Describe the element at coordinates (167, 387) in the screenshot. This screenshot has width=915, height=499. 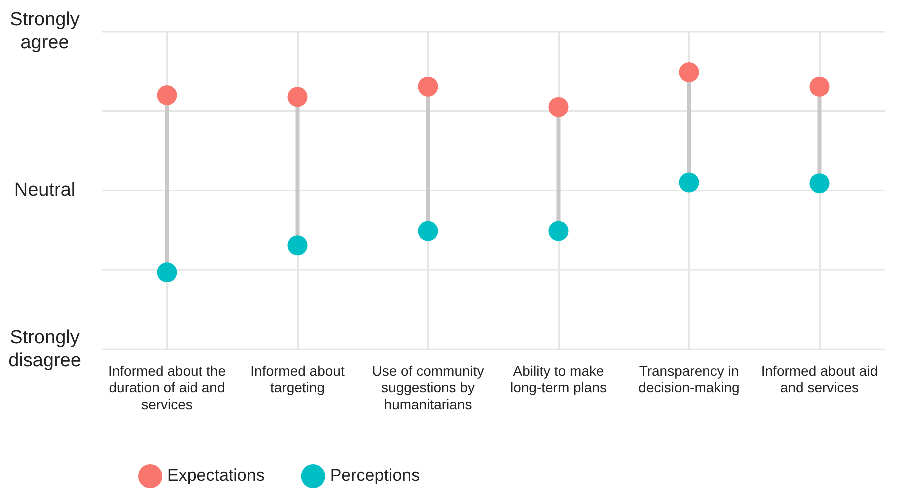
I see `x-tick-label: Informed about the duration of aid and services` at that location.